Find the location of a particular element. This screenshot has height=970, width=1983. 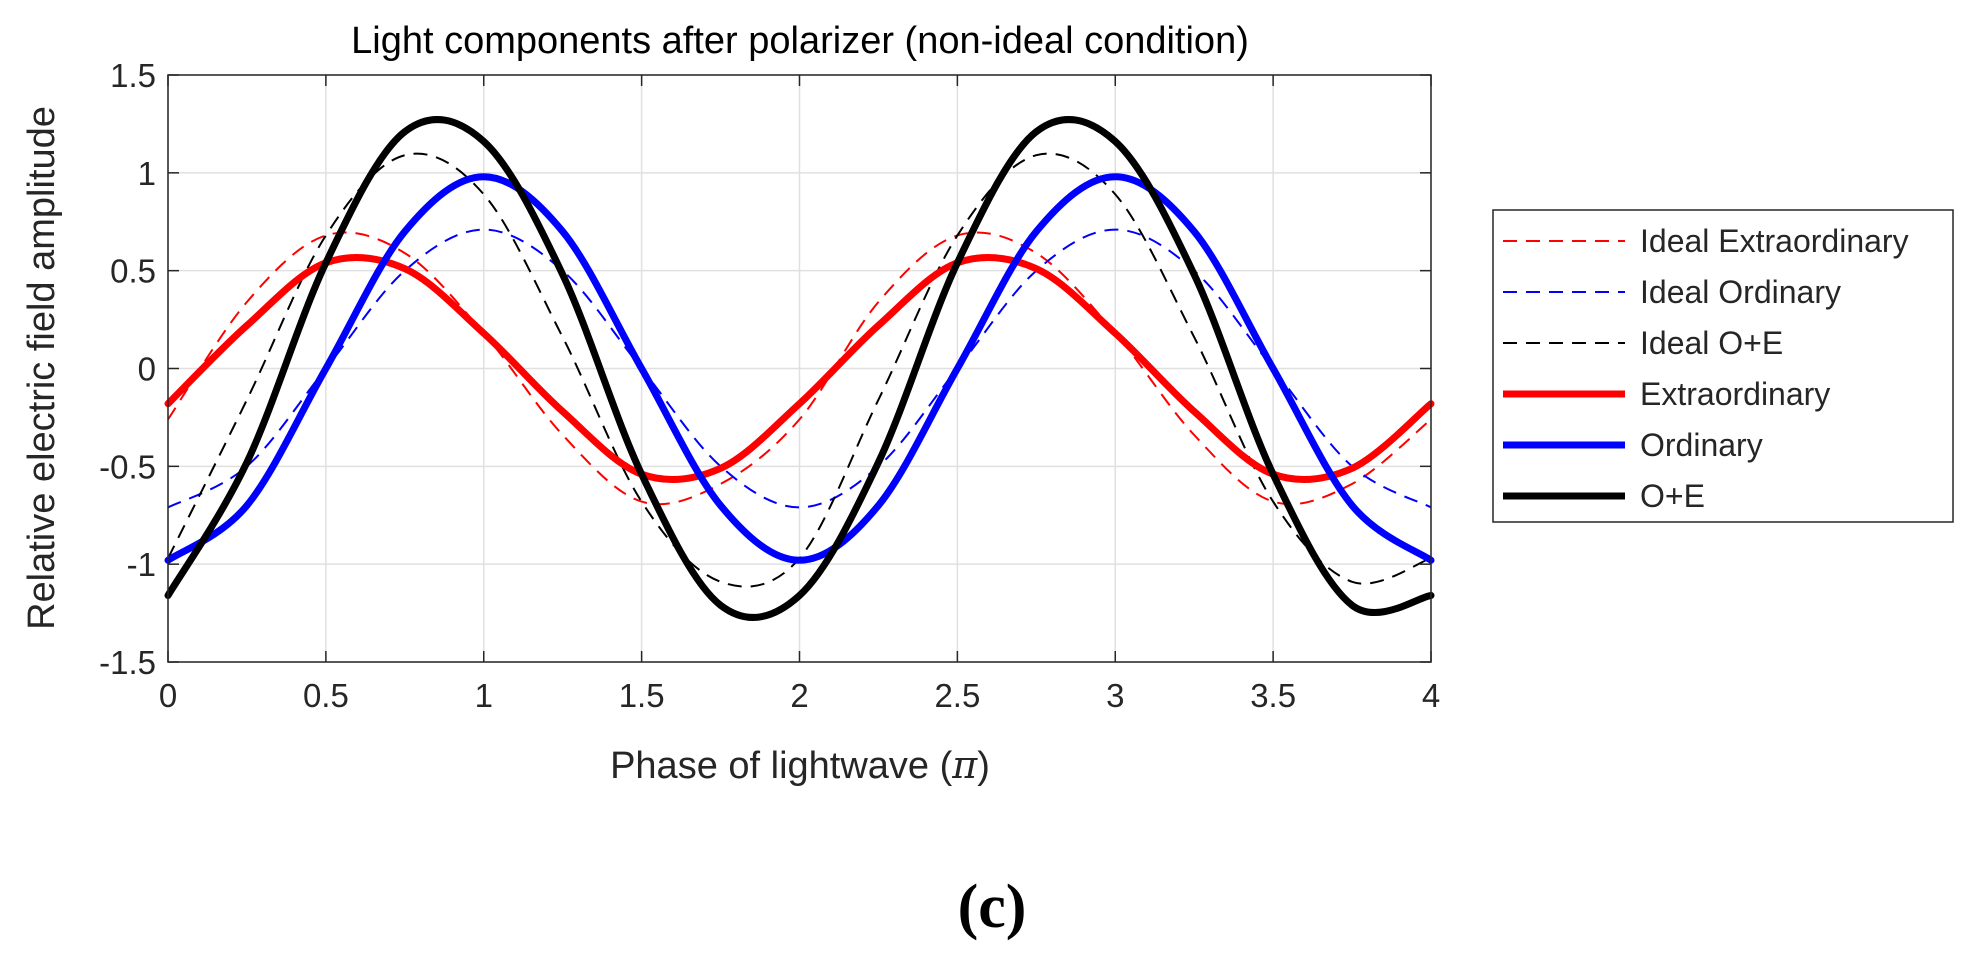

y-tick-label: -0.5 is located at coordinates (127, 466).